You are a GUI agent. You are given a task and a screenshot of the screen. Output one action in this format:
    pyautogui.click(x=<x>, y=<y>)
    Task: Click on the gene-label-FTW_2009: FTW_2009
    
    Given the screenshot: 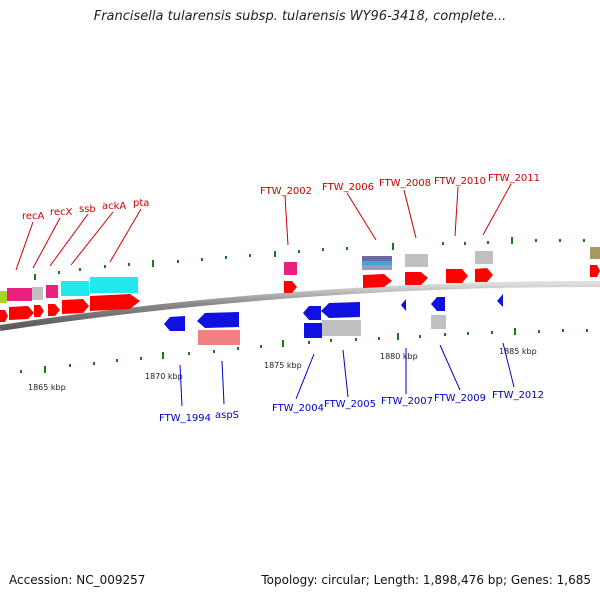 What is the action you would take?
    pyautogui.click(x=460, y=398)
    